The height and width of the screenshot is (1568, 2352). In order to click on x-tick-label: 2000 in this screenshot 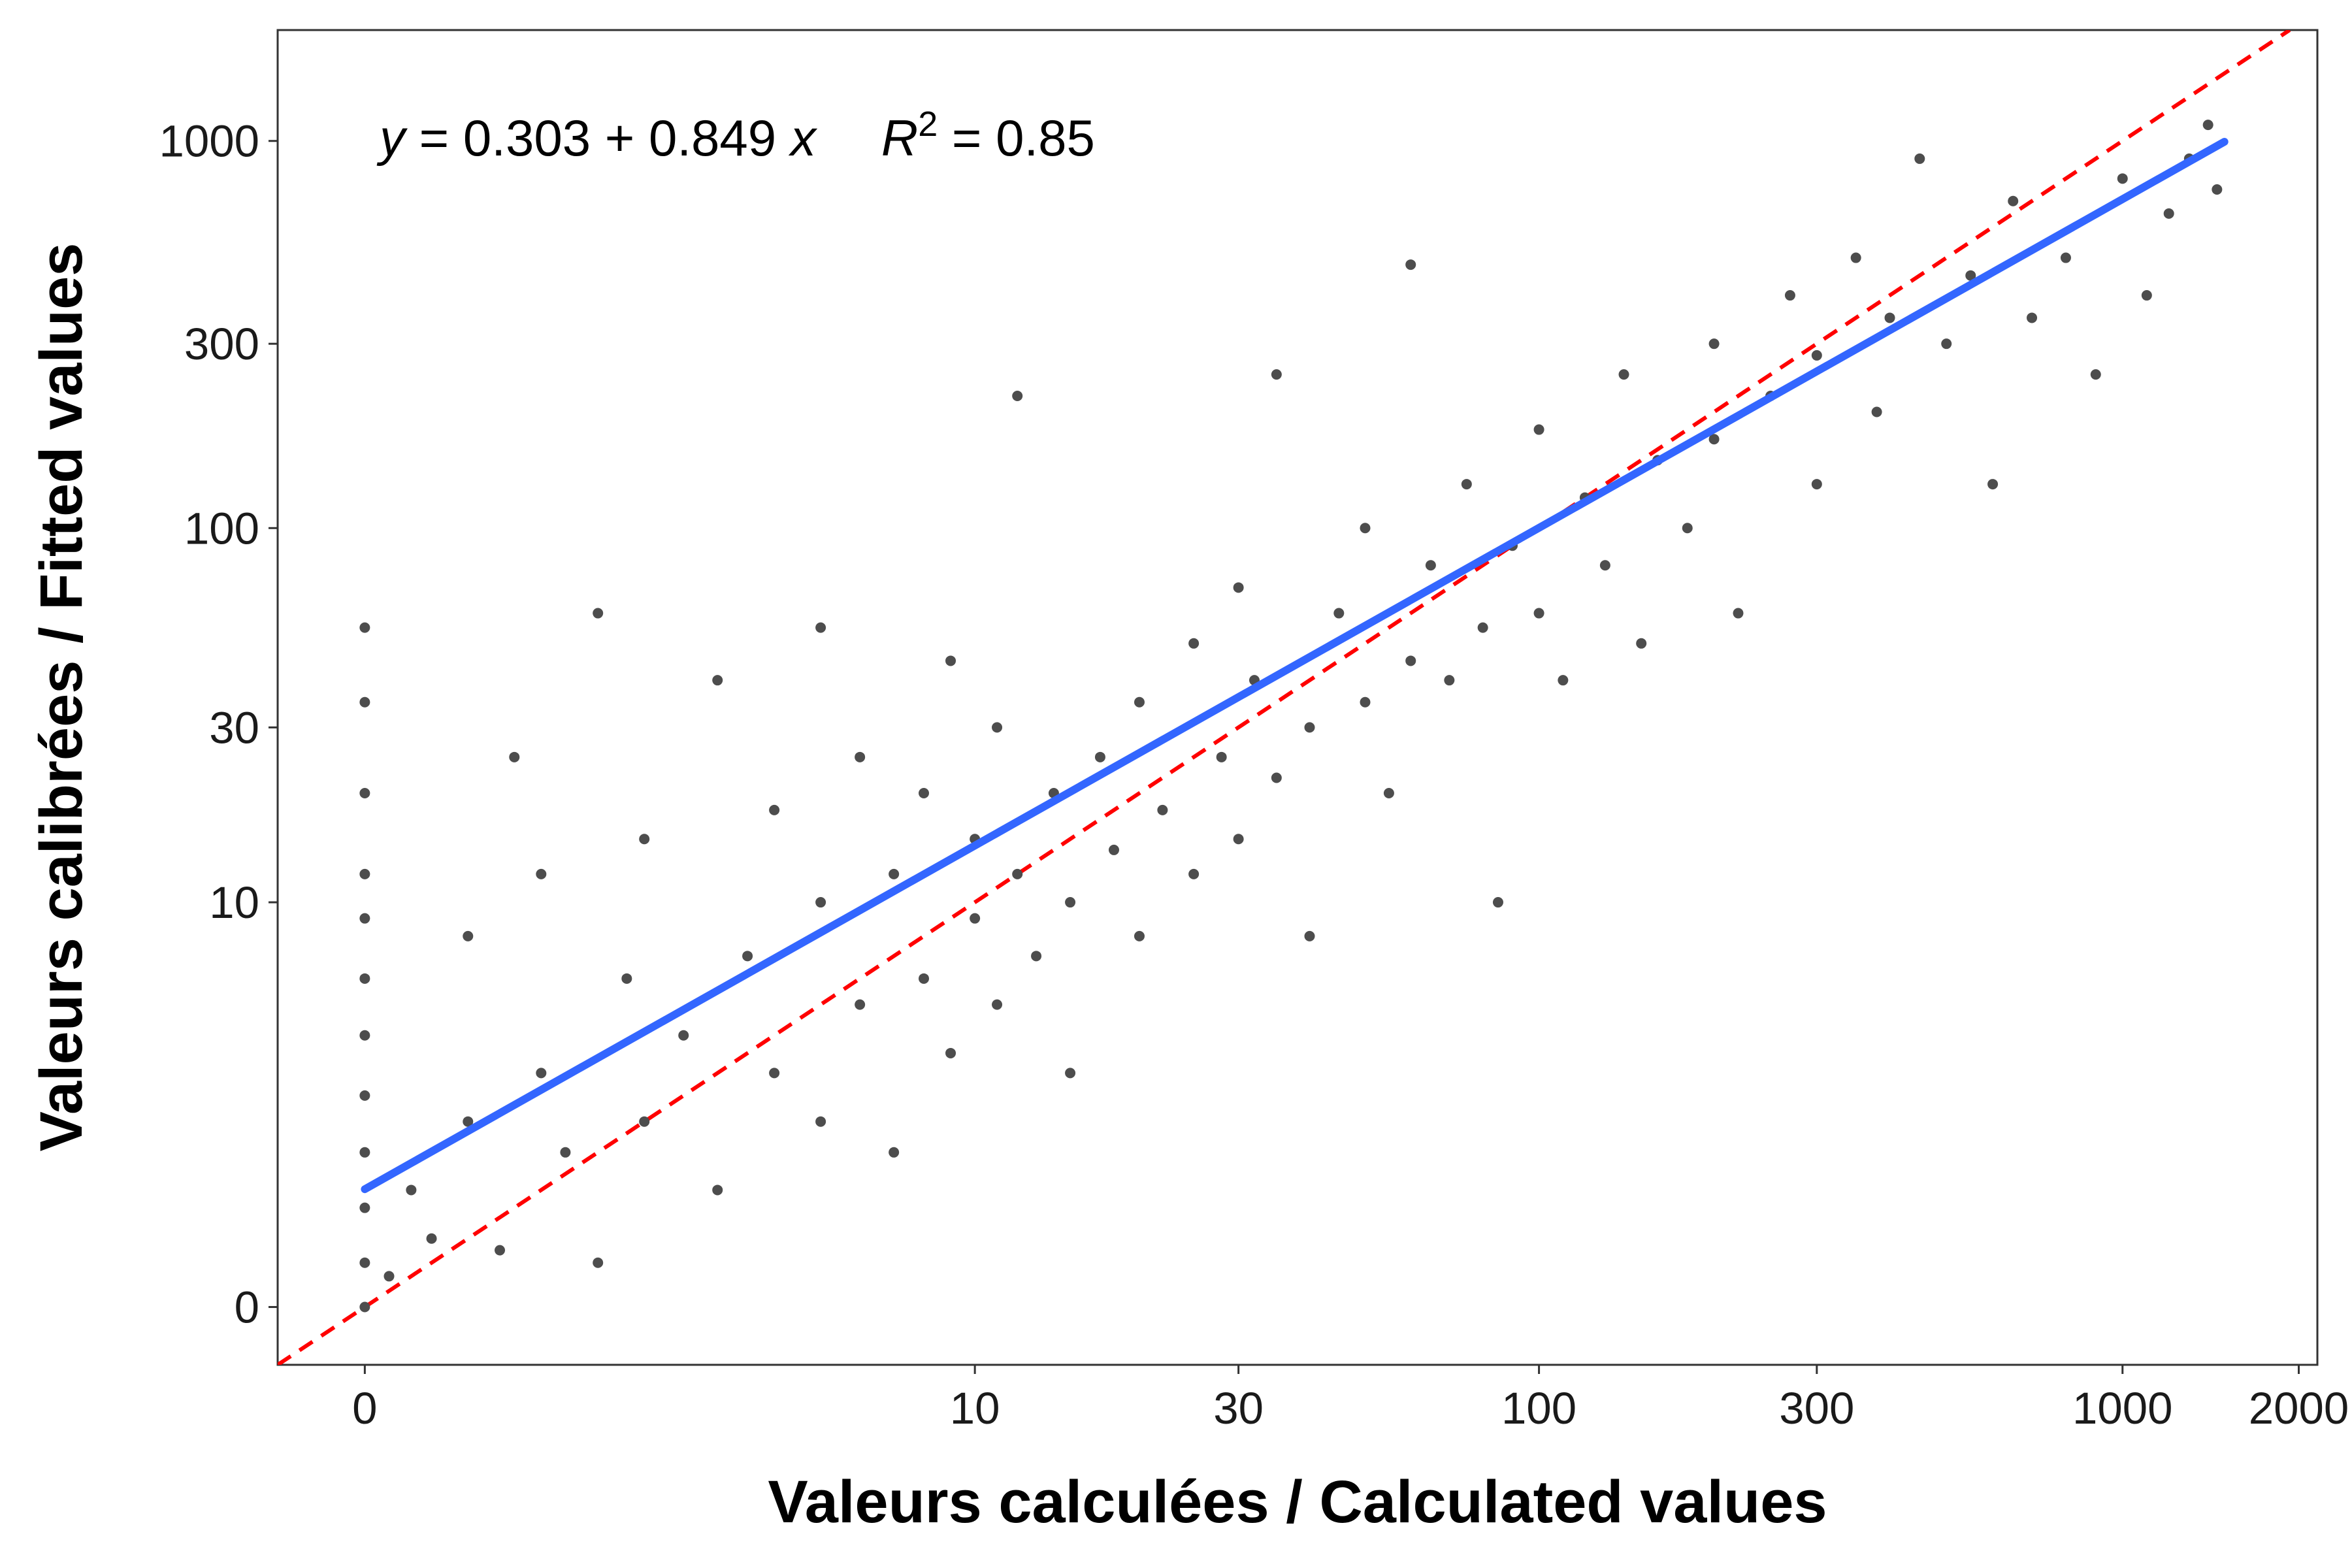, I will do `click(2299, 1408)`.